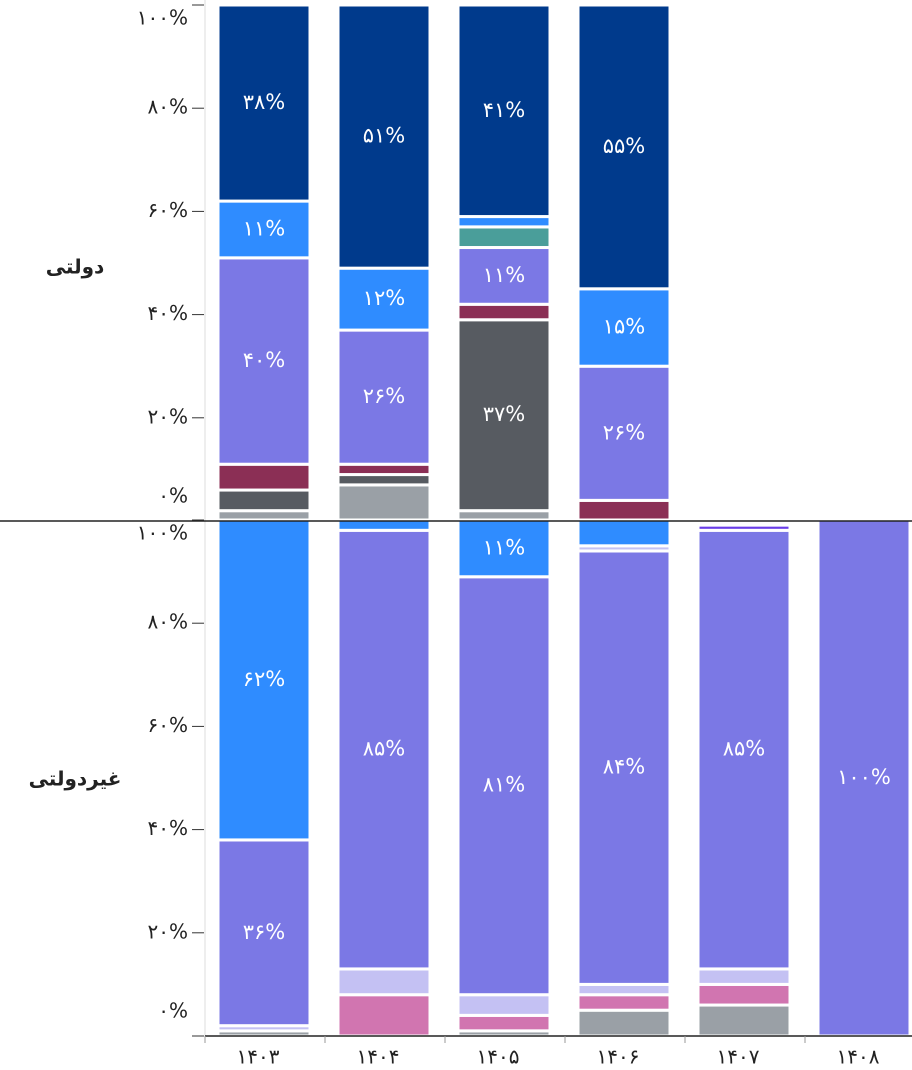  What do you see at coordinates (264, 932) in the screenshot?
I see `value-label: ۳۶%` at bounding box center [264, 932].